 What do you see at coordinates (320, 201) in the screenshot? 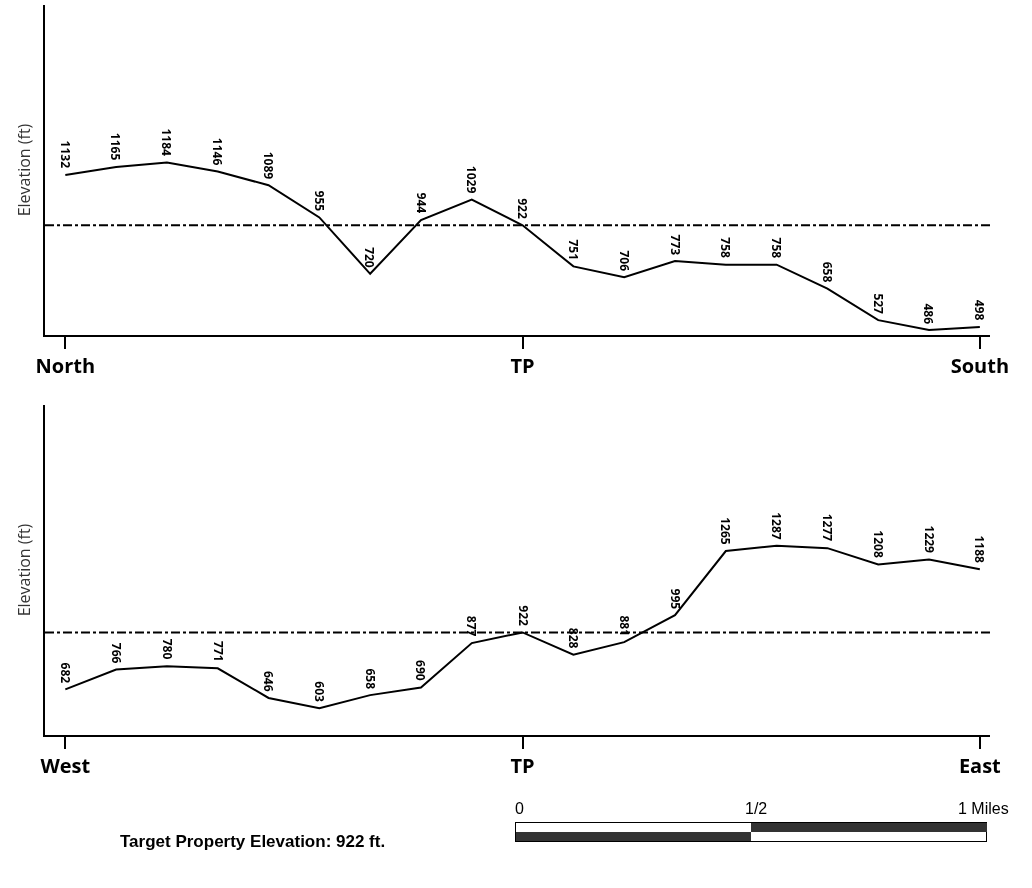
I see `data-label: 955` at bounding box center [320, 201].